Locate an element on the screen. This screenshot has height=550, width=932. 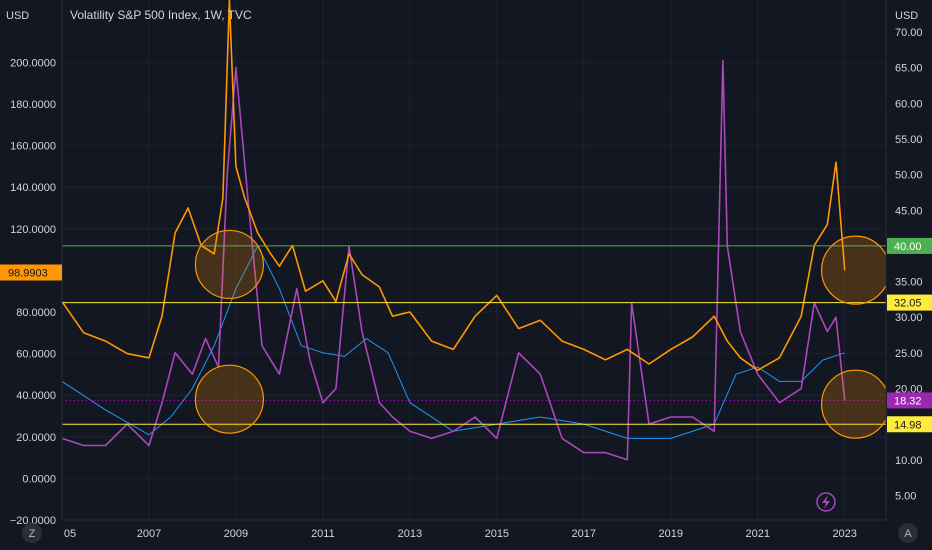
level-badge-label: 40.00 is located at coordinates (908, 247).